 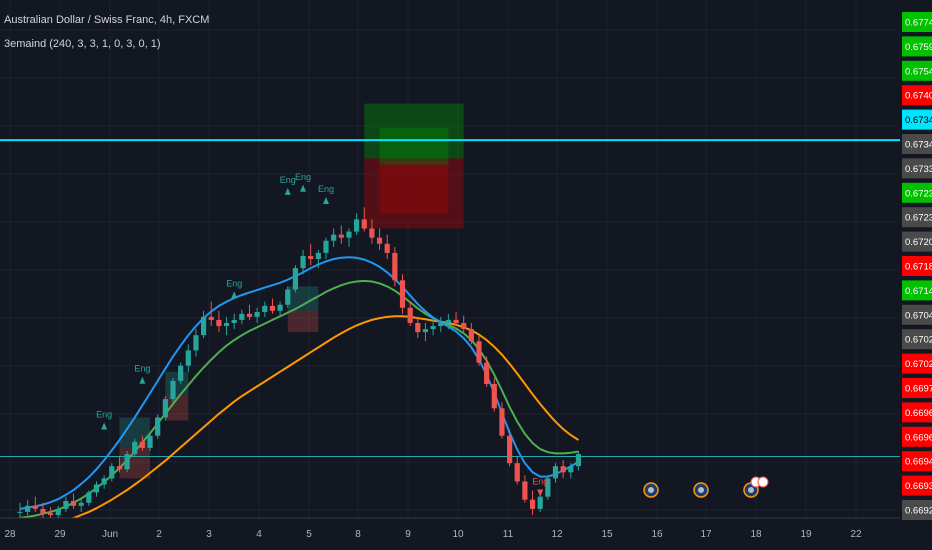 I want to click on time-tick-label: 15, so click(x=607, y=534).